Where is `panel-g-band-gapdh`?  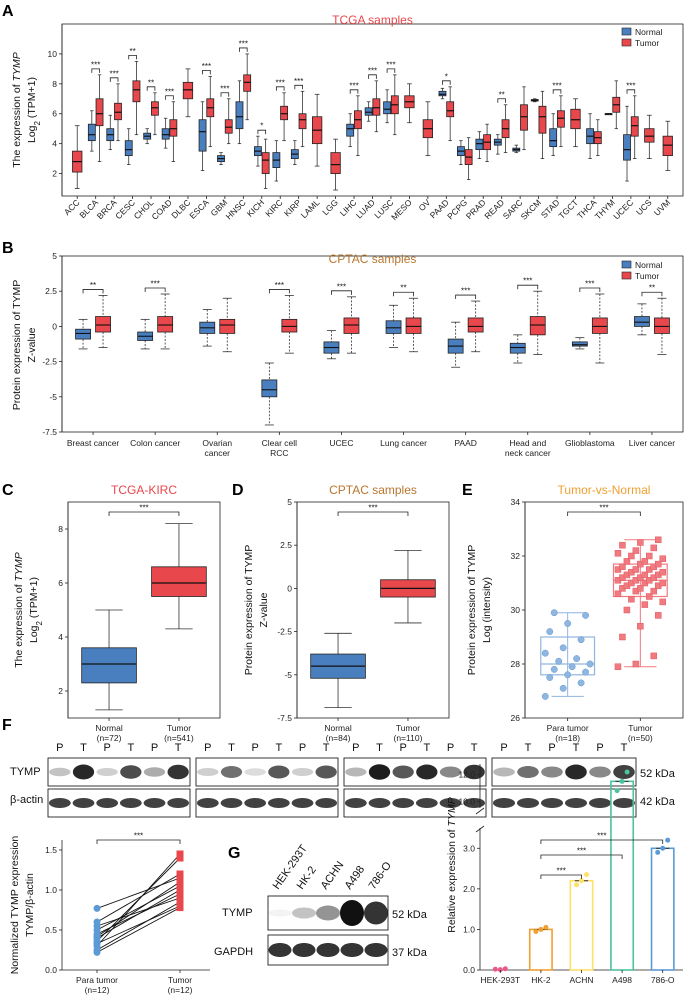 panel-g-band-gapdh is located at coordinates (304, 950).